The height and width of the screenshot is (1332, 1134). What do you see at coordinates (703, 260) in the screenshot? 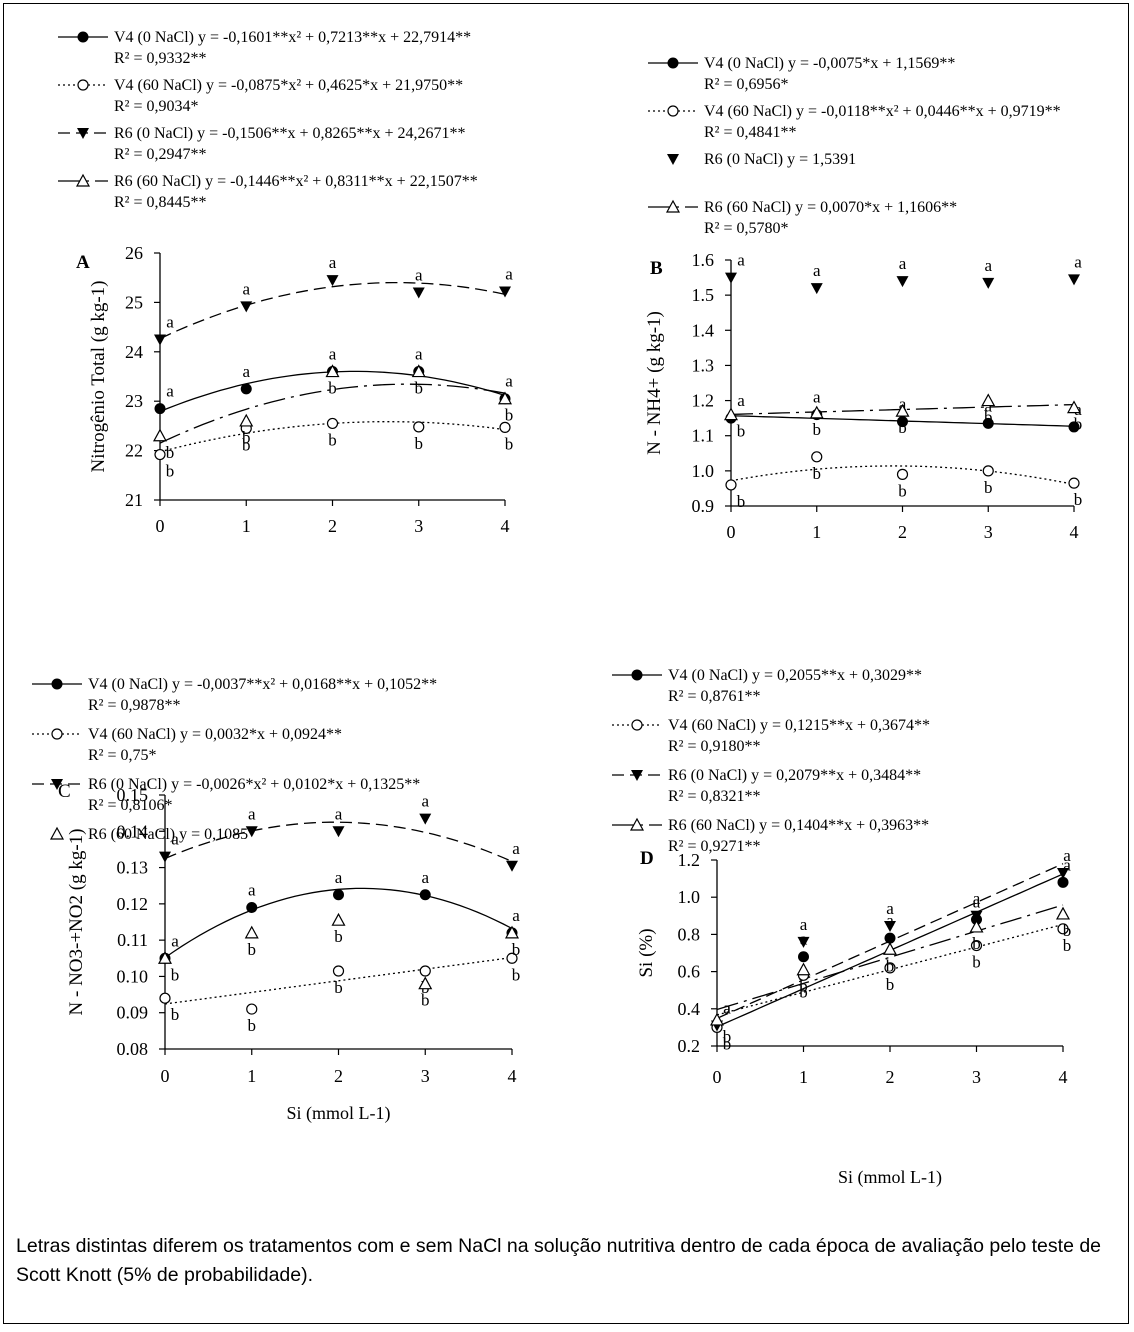
I see `y-tick-label: 1.6` at bounding box center [703, 260].